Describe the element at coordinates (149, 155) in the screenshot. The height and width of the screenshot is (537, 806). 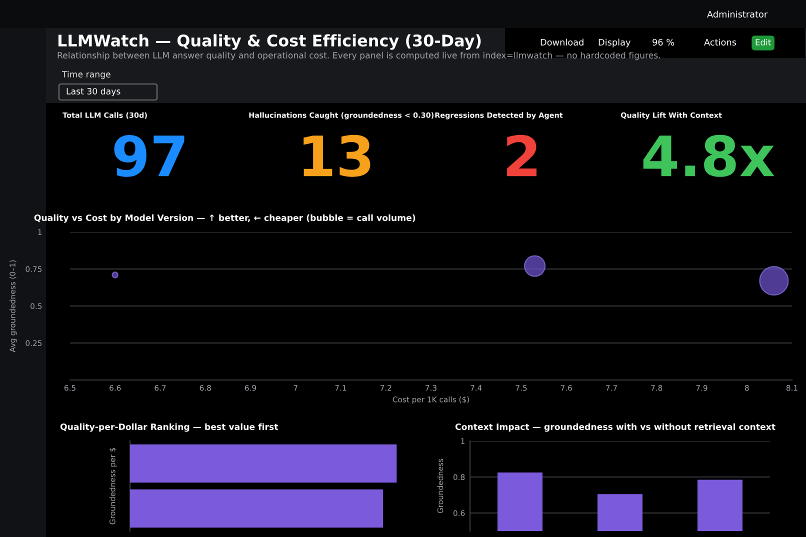
I see `data-label: 97` at that location.